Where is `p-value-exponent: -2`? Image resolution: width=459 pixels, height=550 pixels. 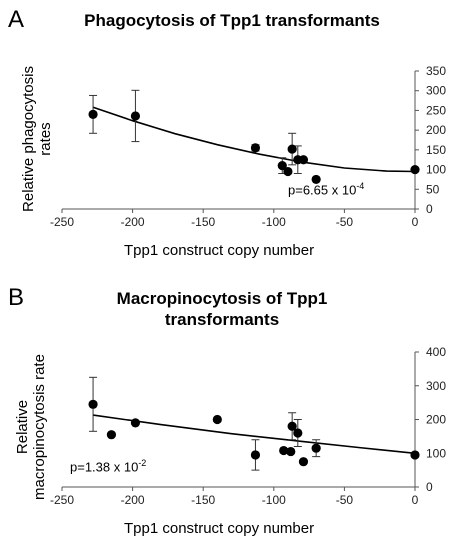 p-value-exponent: -2 is located at coordinates (142, 463).